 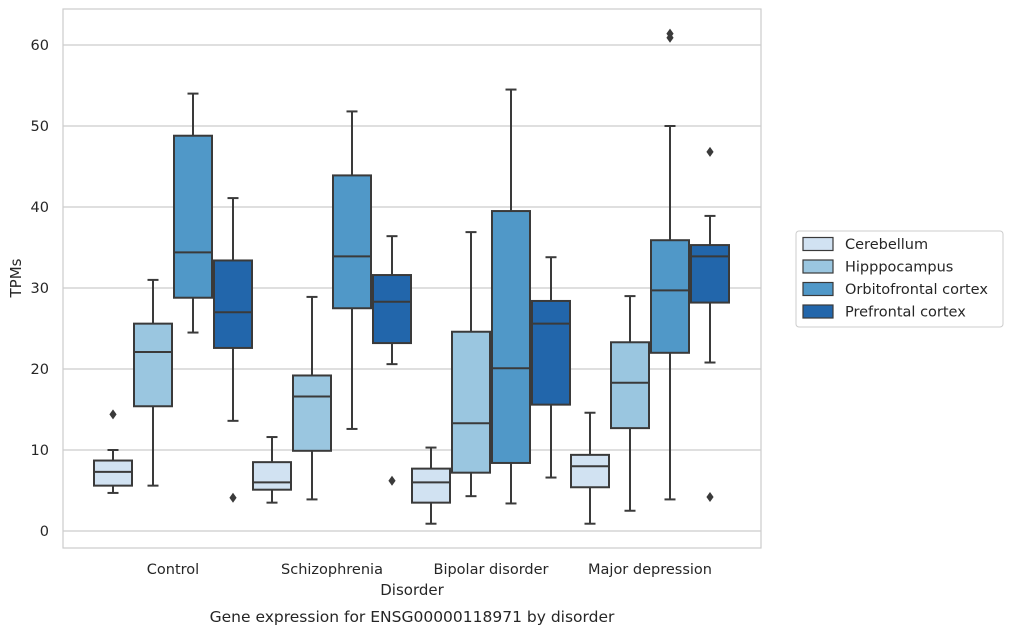 I want to click on x-tick-label: Major depression, so click(x=650, y=570).